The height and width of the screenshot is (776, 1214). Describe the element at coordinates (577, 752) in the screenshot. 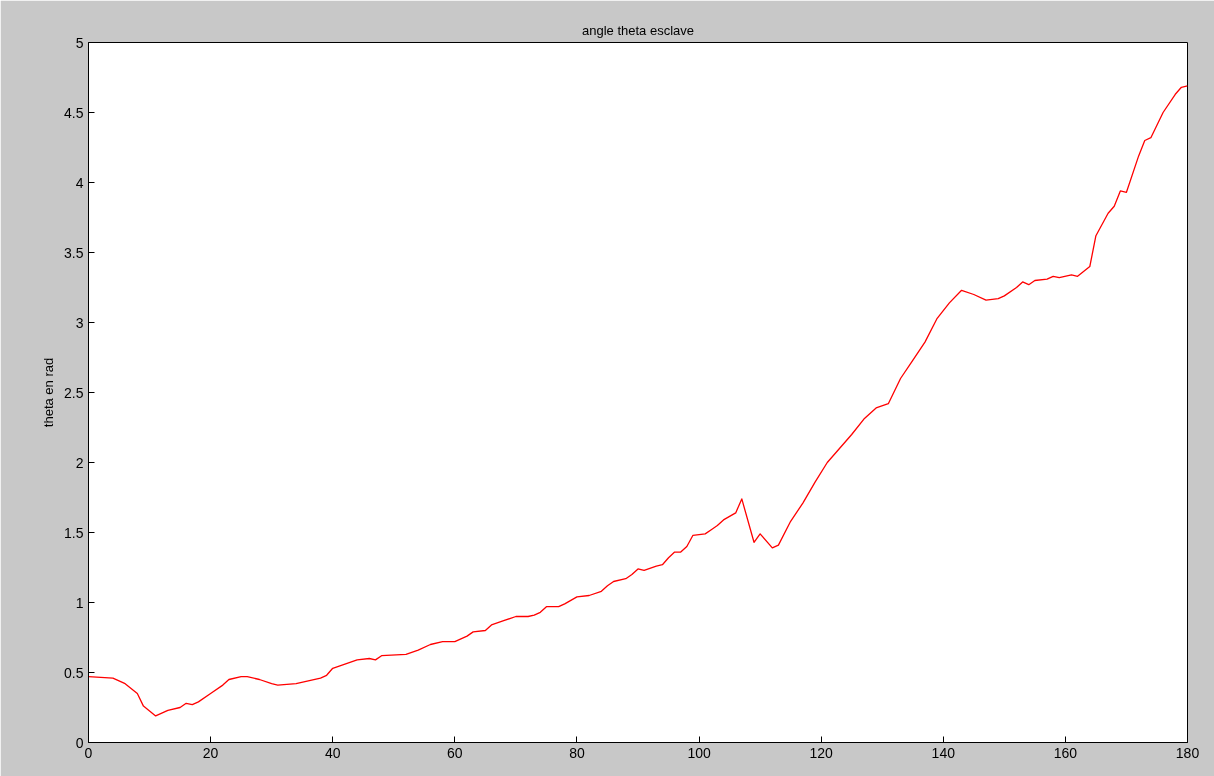

I see `x-tick-label: 80` at that location.